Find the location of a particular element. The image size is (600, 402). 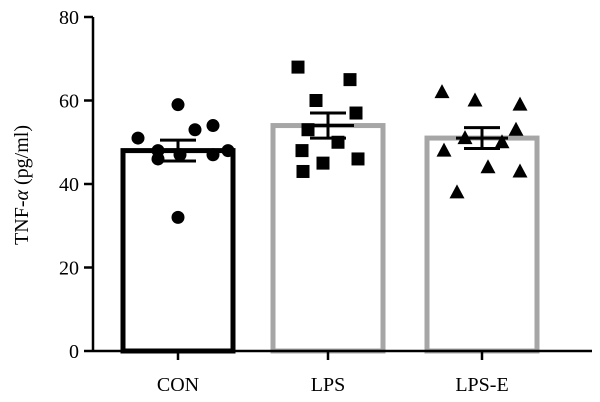

x-tick-label-con: CON is located at coordinates (178, 385).